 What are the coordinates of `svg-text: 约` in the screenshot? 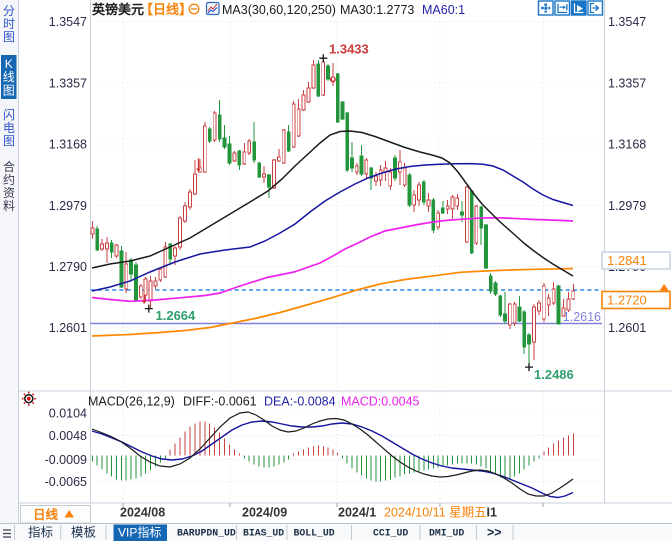 It's located at (9, 179).